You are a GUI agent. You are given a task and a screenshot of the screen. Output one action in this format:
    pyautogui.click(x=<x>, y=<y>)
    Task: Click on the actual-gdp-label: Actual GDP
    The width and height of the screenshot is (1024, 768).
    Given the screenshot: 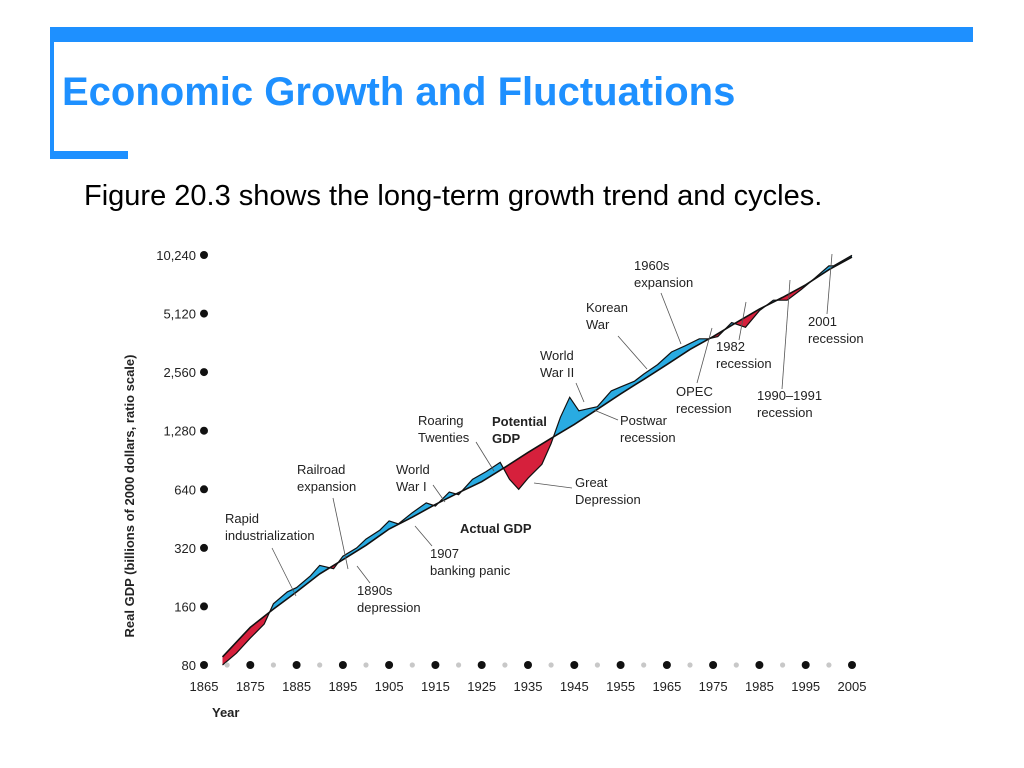 What is the action you would take?
    pyautogui.click(x=496, y=528)
    